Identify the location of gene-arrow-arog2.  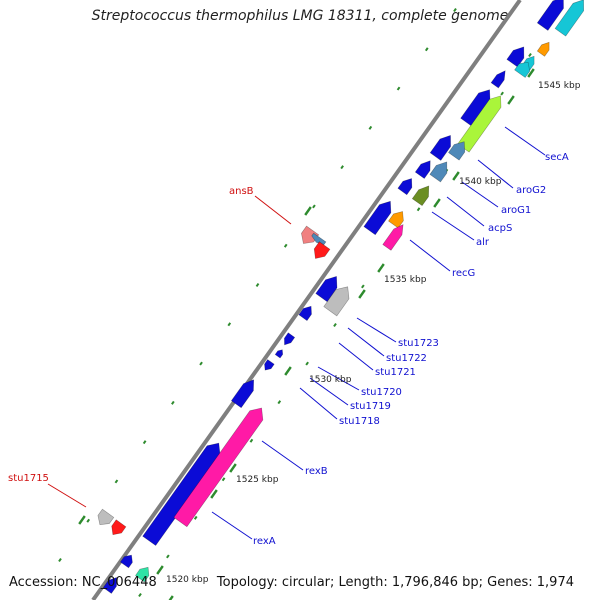
(457, 151).